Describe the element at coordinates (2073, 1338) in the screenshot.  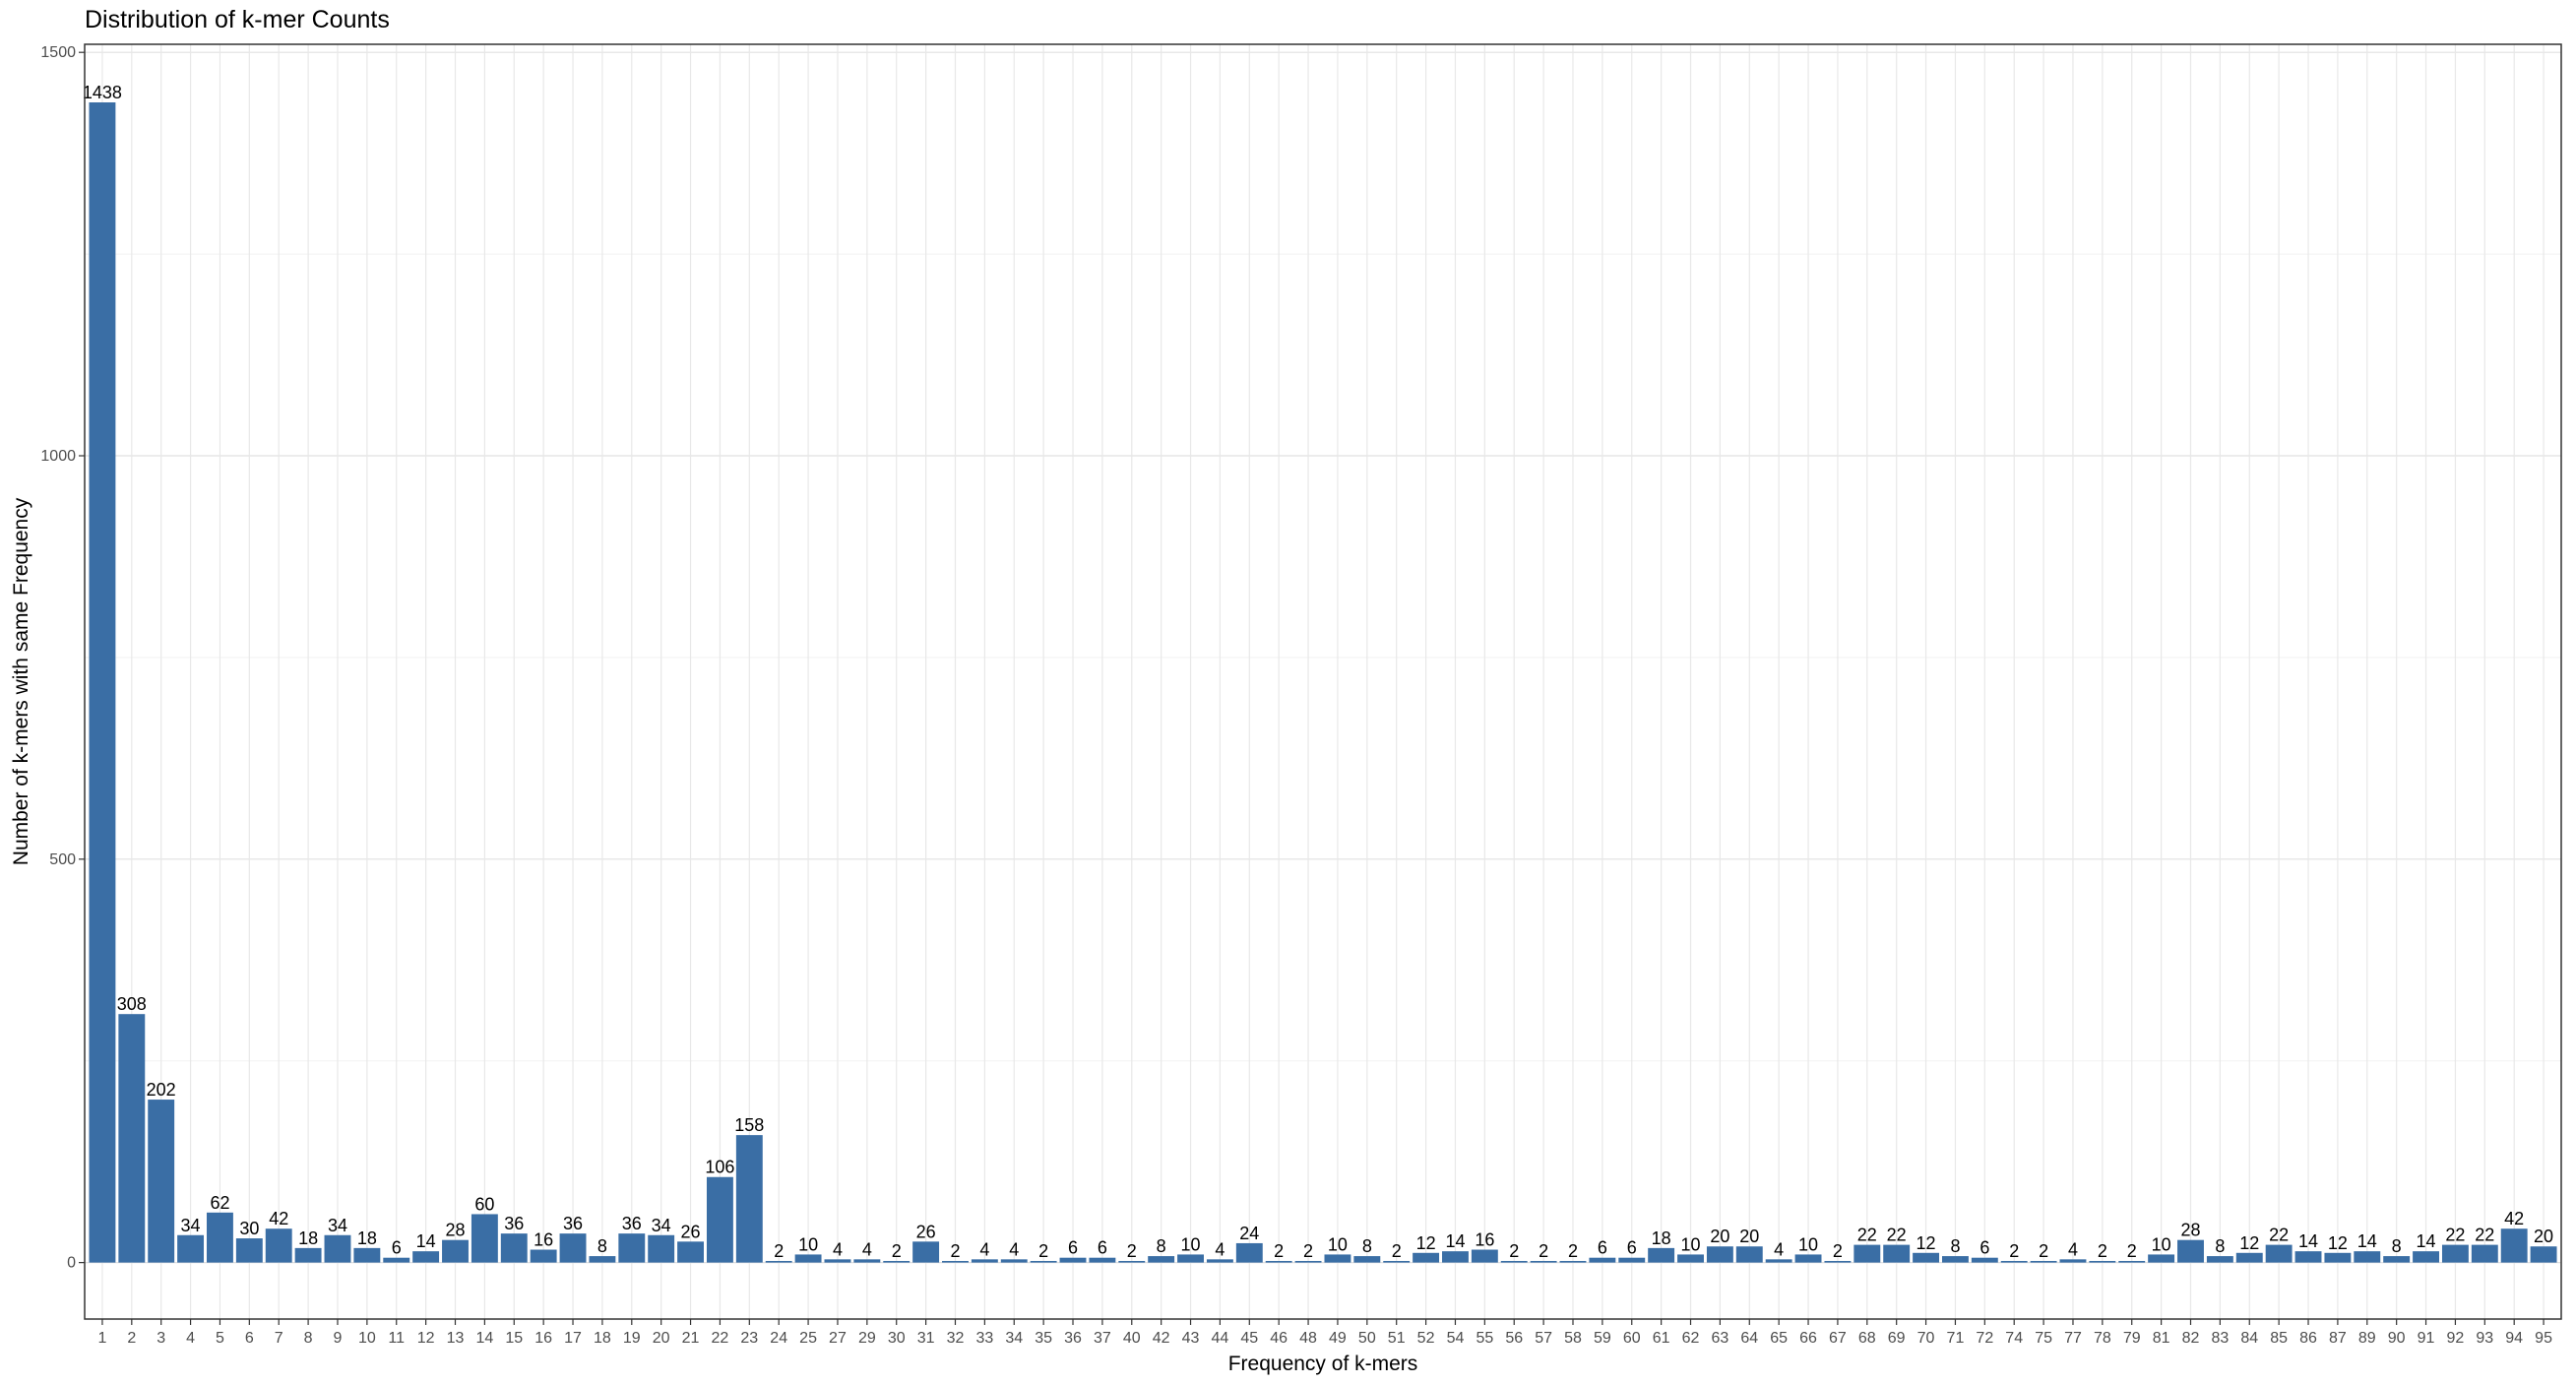
I see `x-tick-label: 77` at that location.